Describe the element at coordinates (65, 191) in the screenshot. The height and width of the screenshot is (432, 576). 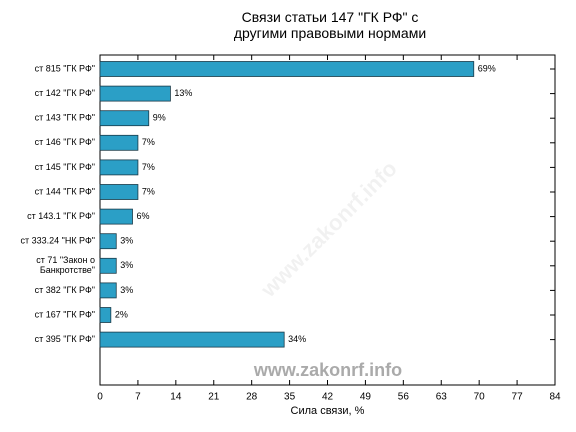
I see `y-tick-label: ст 144 "ГК РФ"` at that location.